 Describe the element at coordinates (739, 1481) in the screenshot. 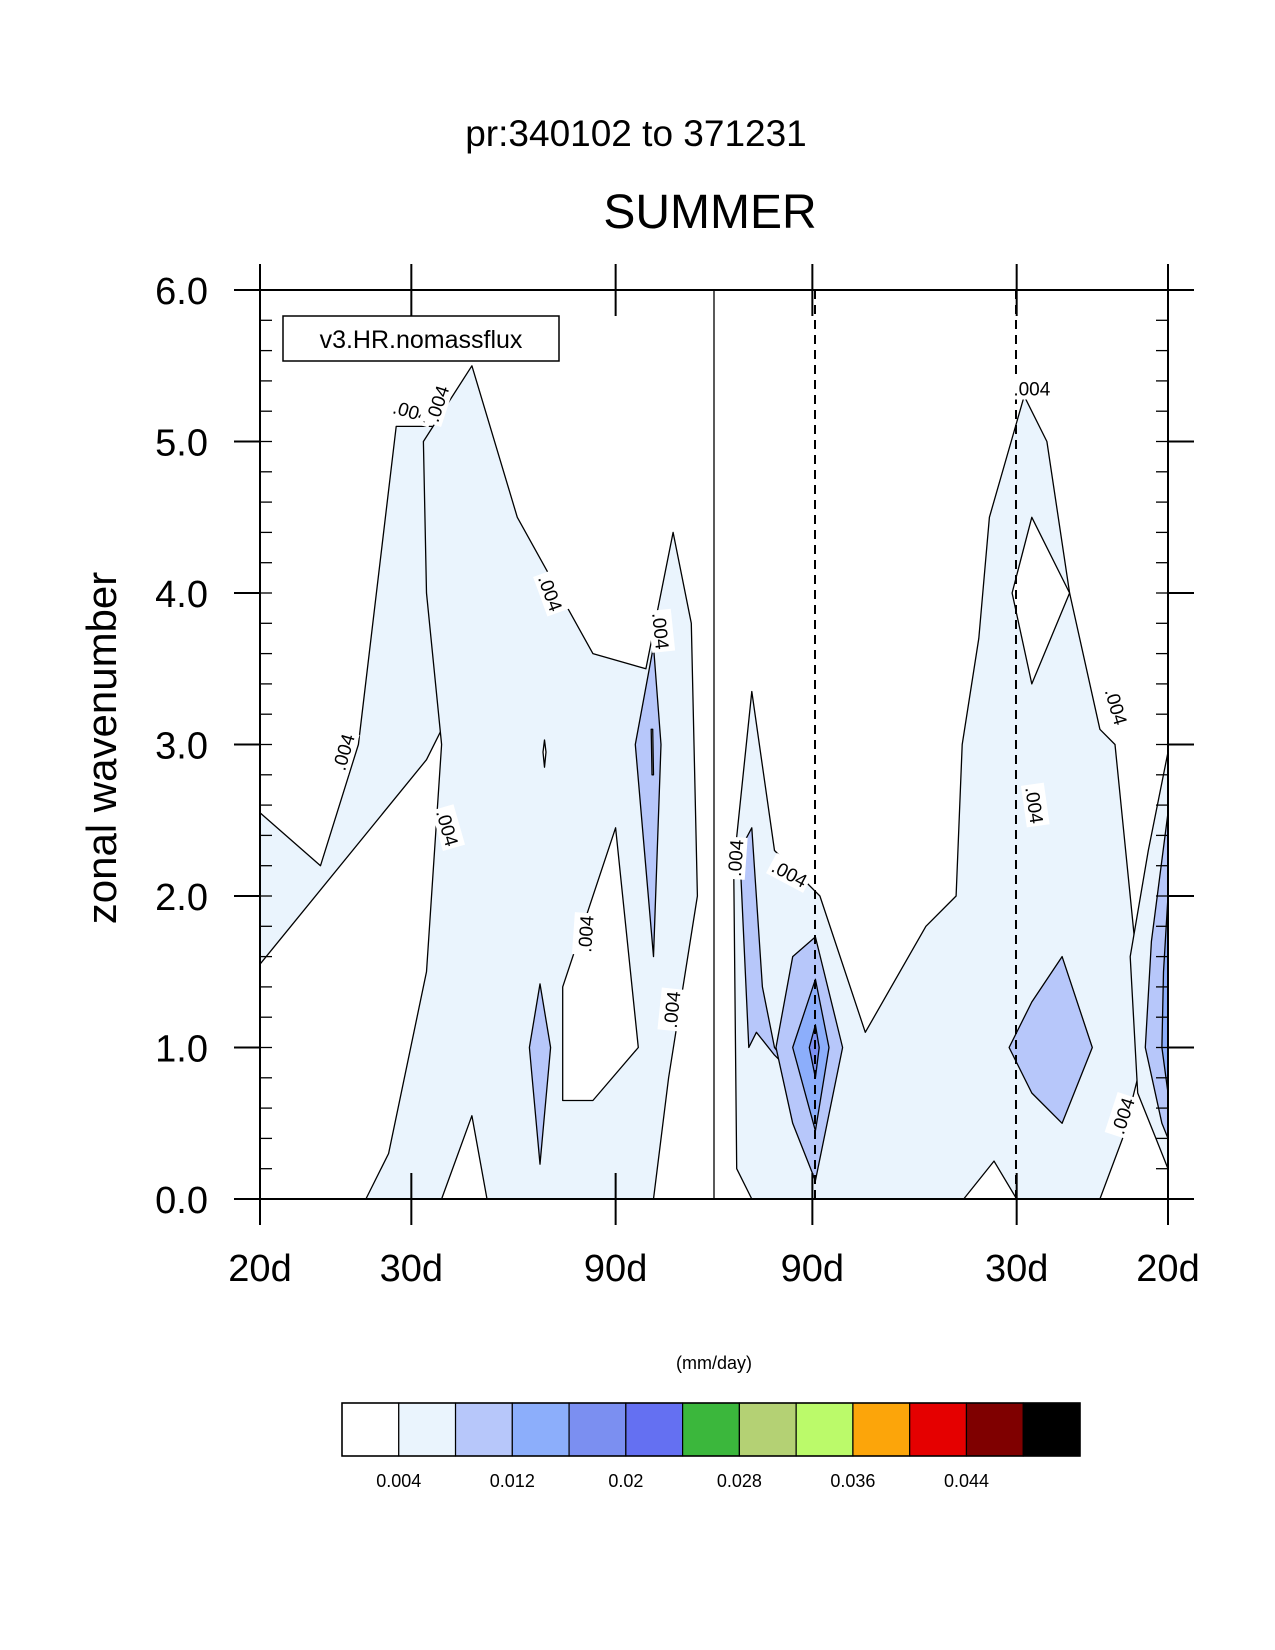

I see `colorbar-tick-label: 0.028` at that location.